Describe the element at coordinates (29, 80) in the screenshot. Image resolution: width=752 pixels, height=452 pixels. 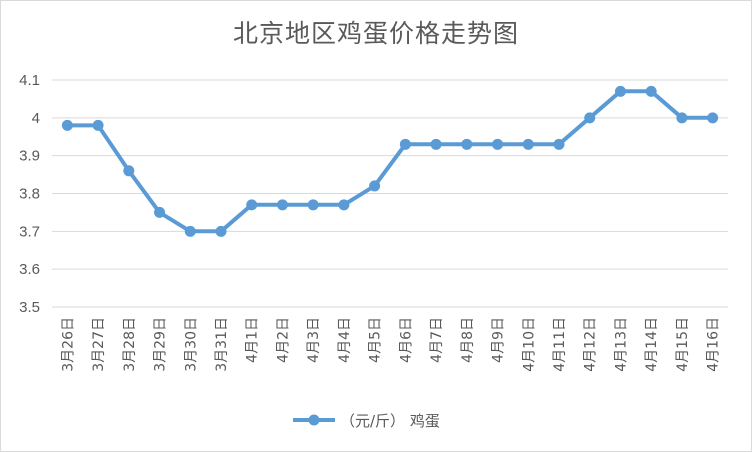
I see `y-tick-label: 4.1` at that location.